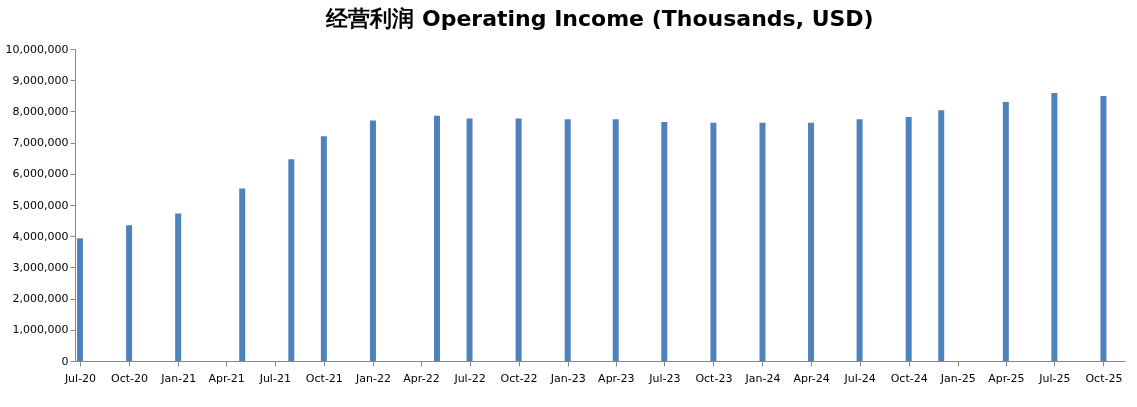 Image resolution: width=1137 pixels, height=407 pixels. What do you see at coordinates (1006, 378) in the screenshot?
I see `x-tick-label: Apr-25` at bounding box center [1006, 378].